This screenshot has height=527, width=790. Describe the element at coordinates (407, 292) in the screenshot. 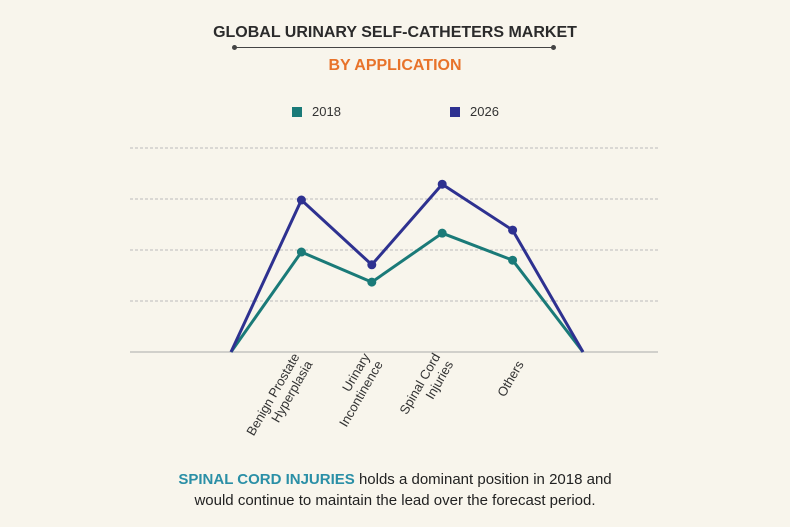

I see `series-line-2018` at that location.